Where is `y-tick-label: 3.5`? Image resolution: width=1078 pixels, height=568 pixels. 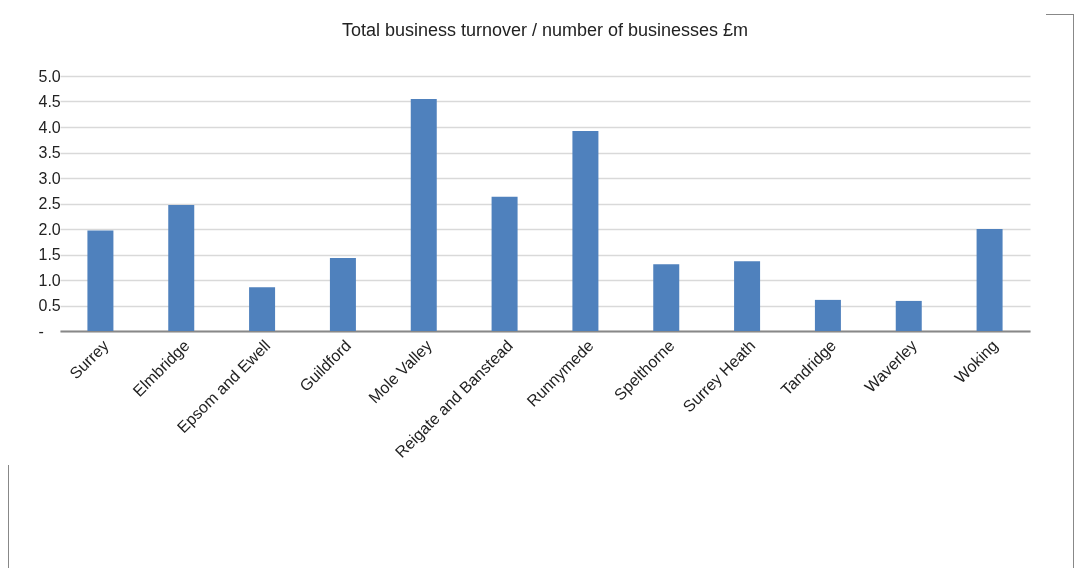
y-tick-label: 3.5 is located at coordinates (49, 152).